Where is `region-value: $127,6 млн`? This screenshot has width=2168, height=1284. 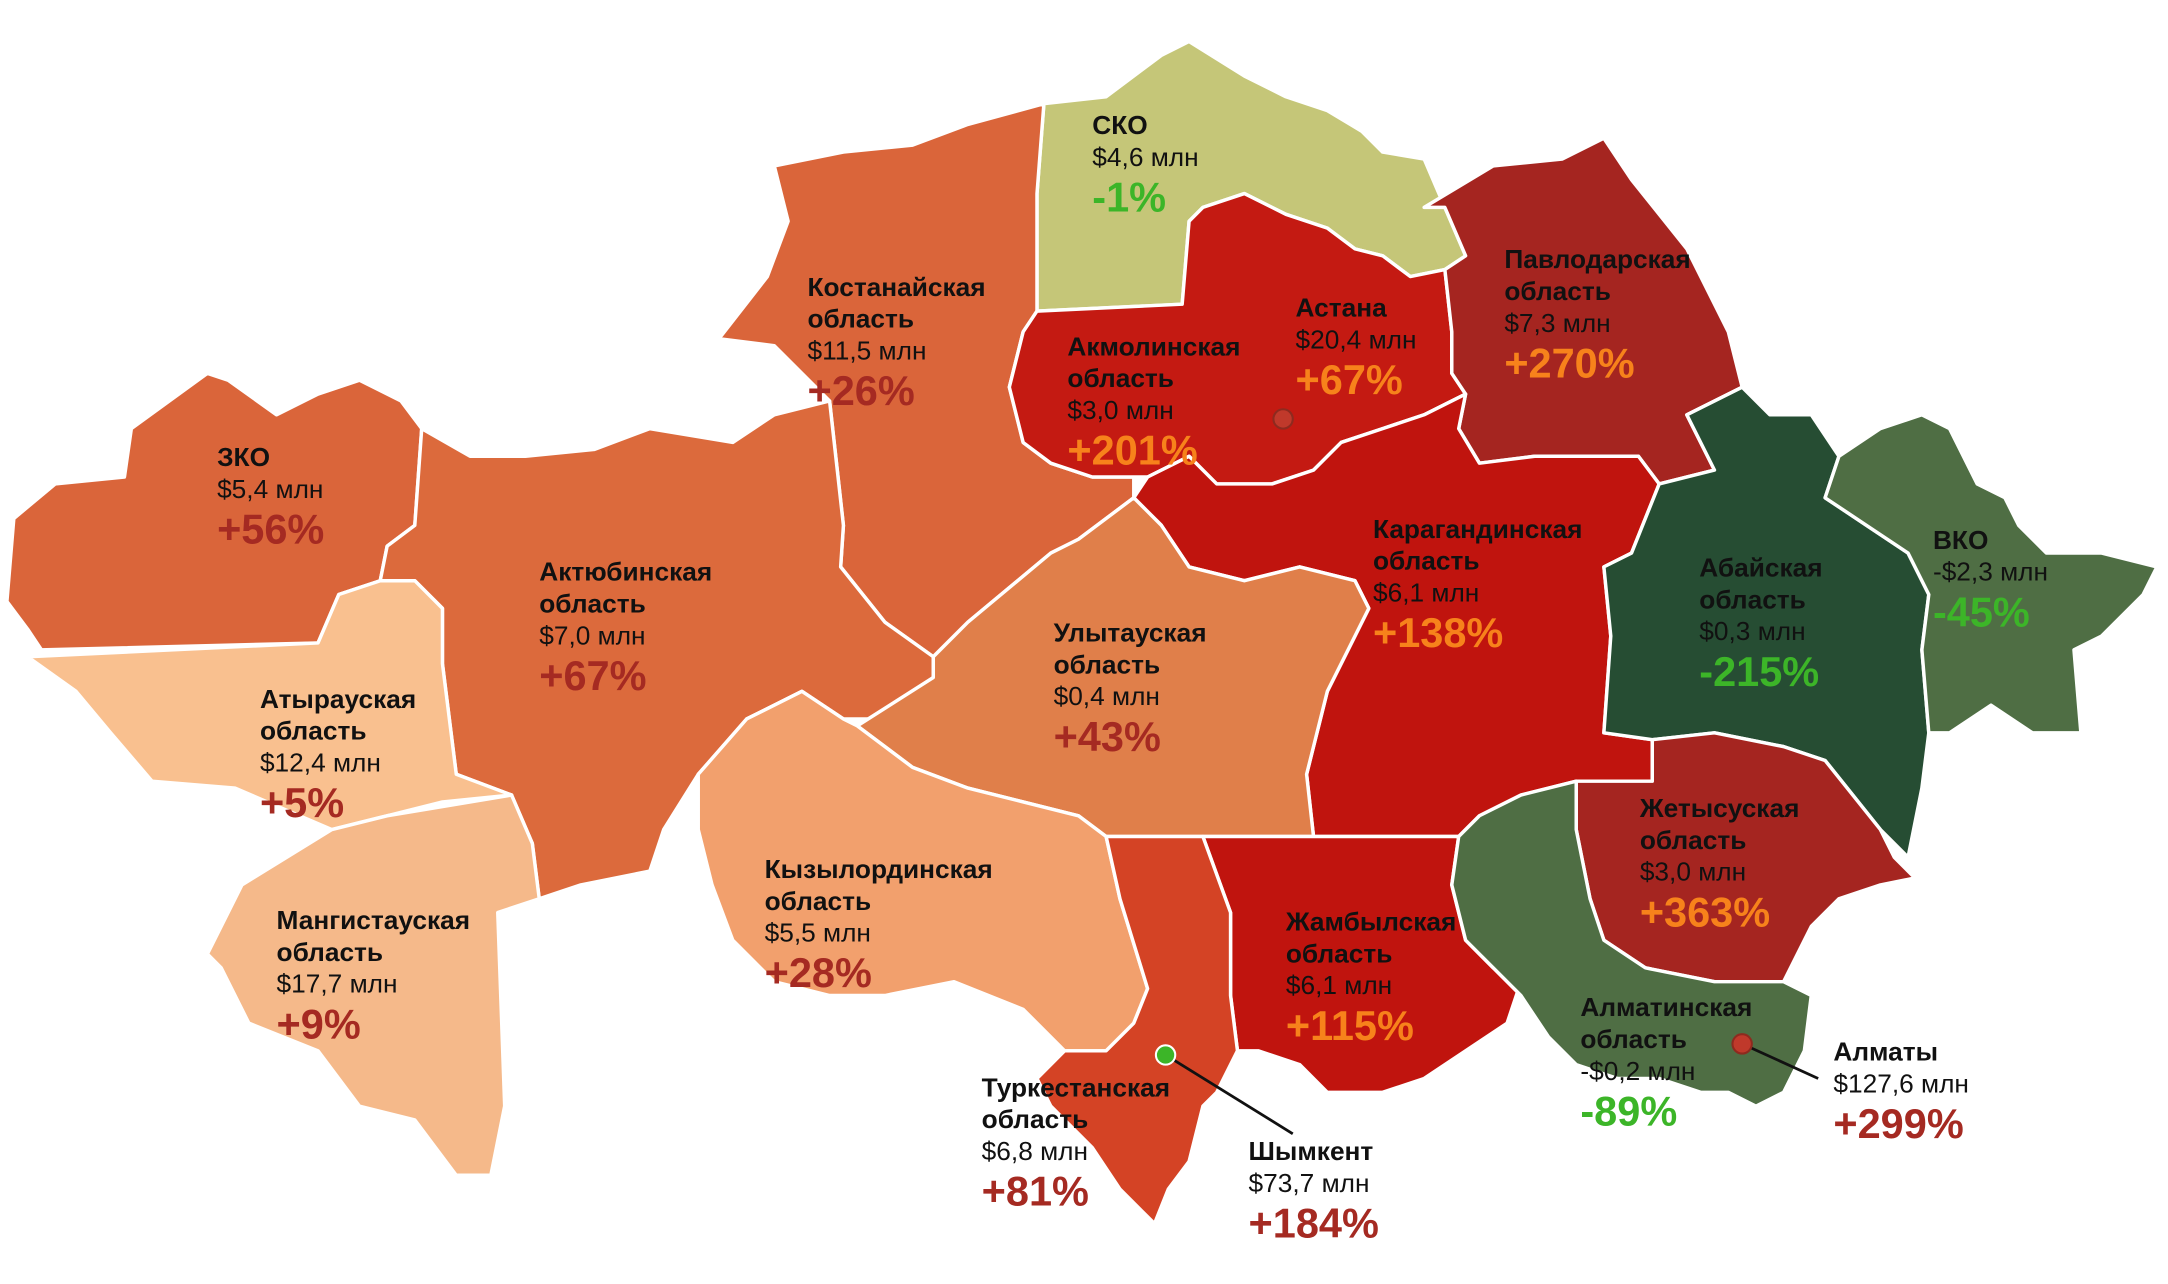
region-value: $127,6 млн is located at coordinates (1901, 1085).